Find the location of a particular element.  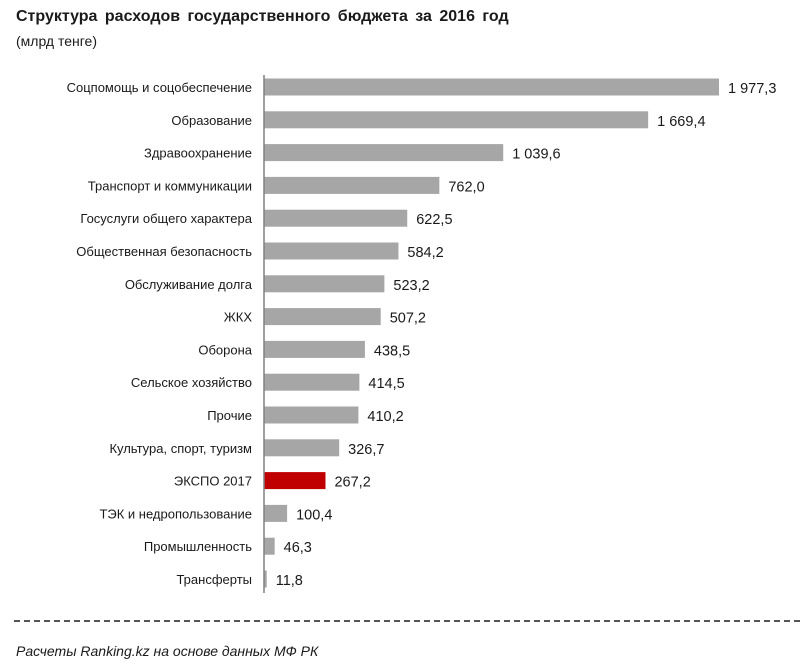

value-label: 410,2 is located at coordinates (385, 417).